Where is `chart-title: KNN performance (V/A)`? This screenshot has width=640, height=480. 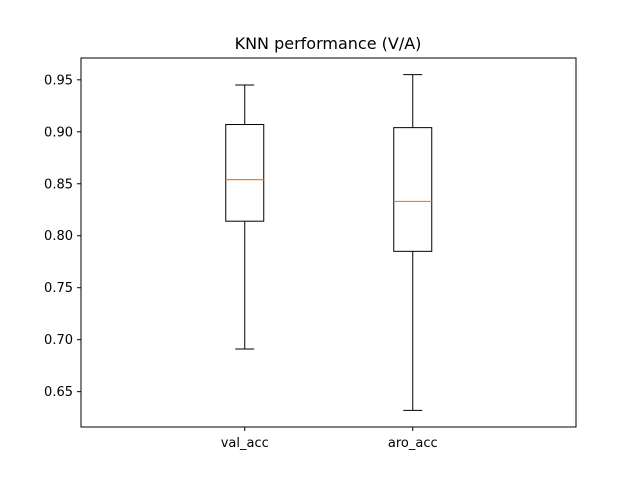 chart-title: KNN performance (V/A) is located at coordinates (328, 43).